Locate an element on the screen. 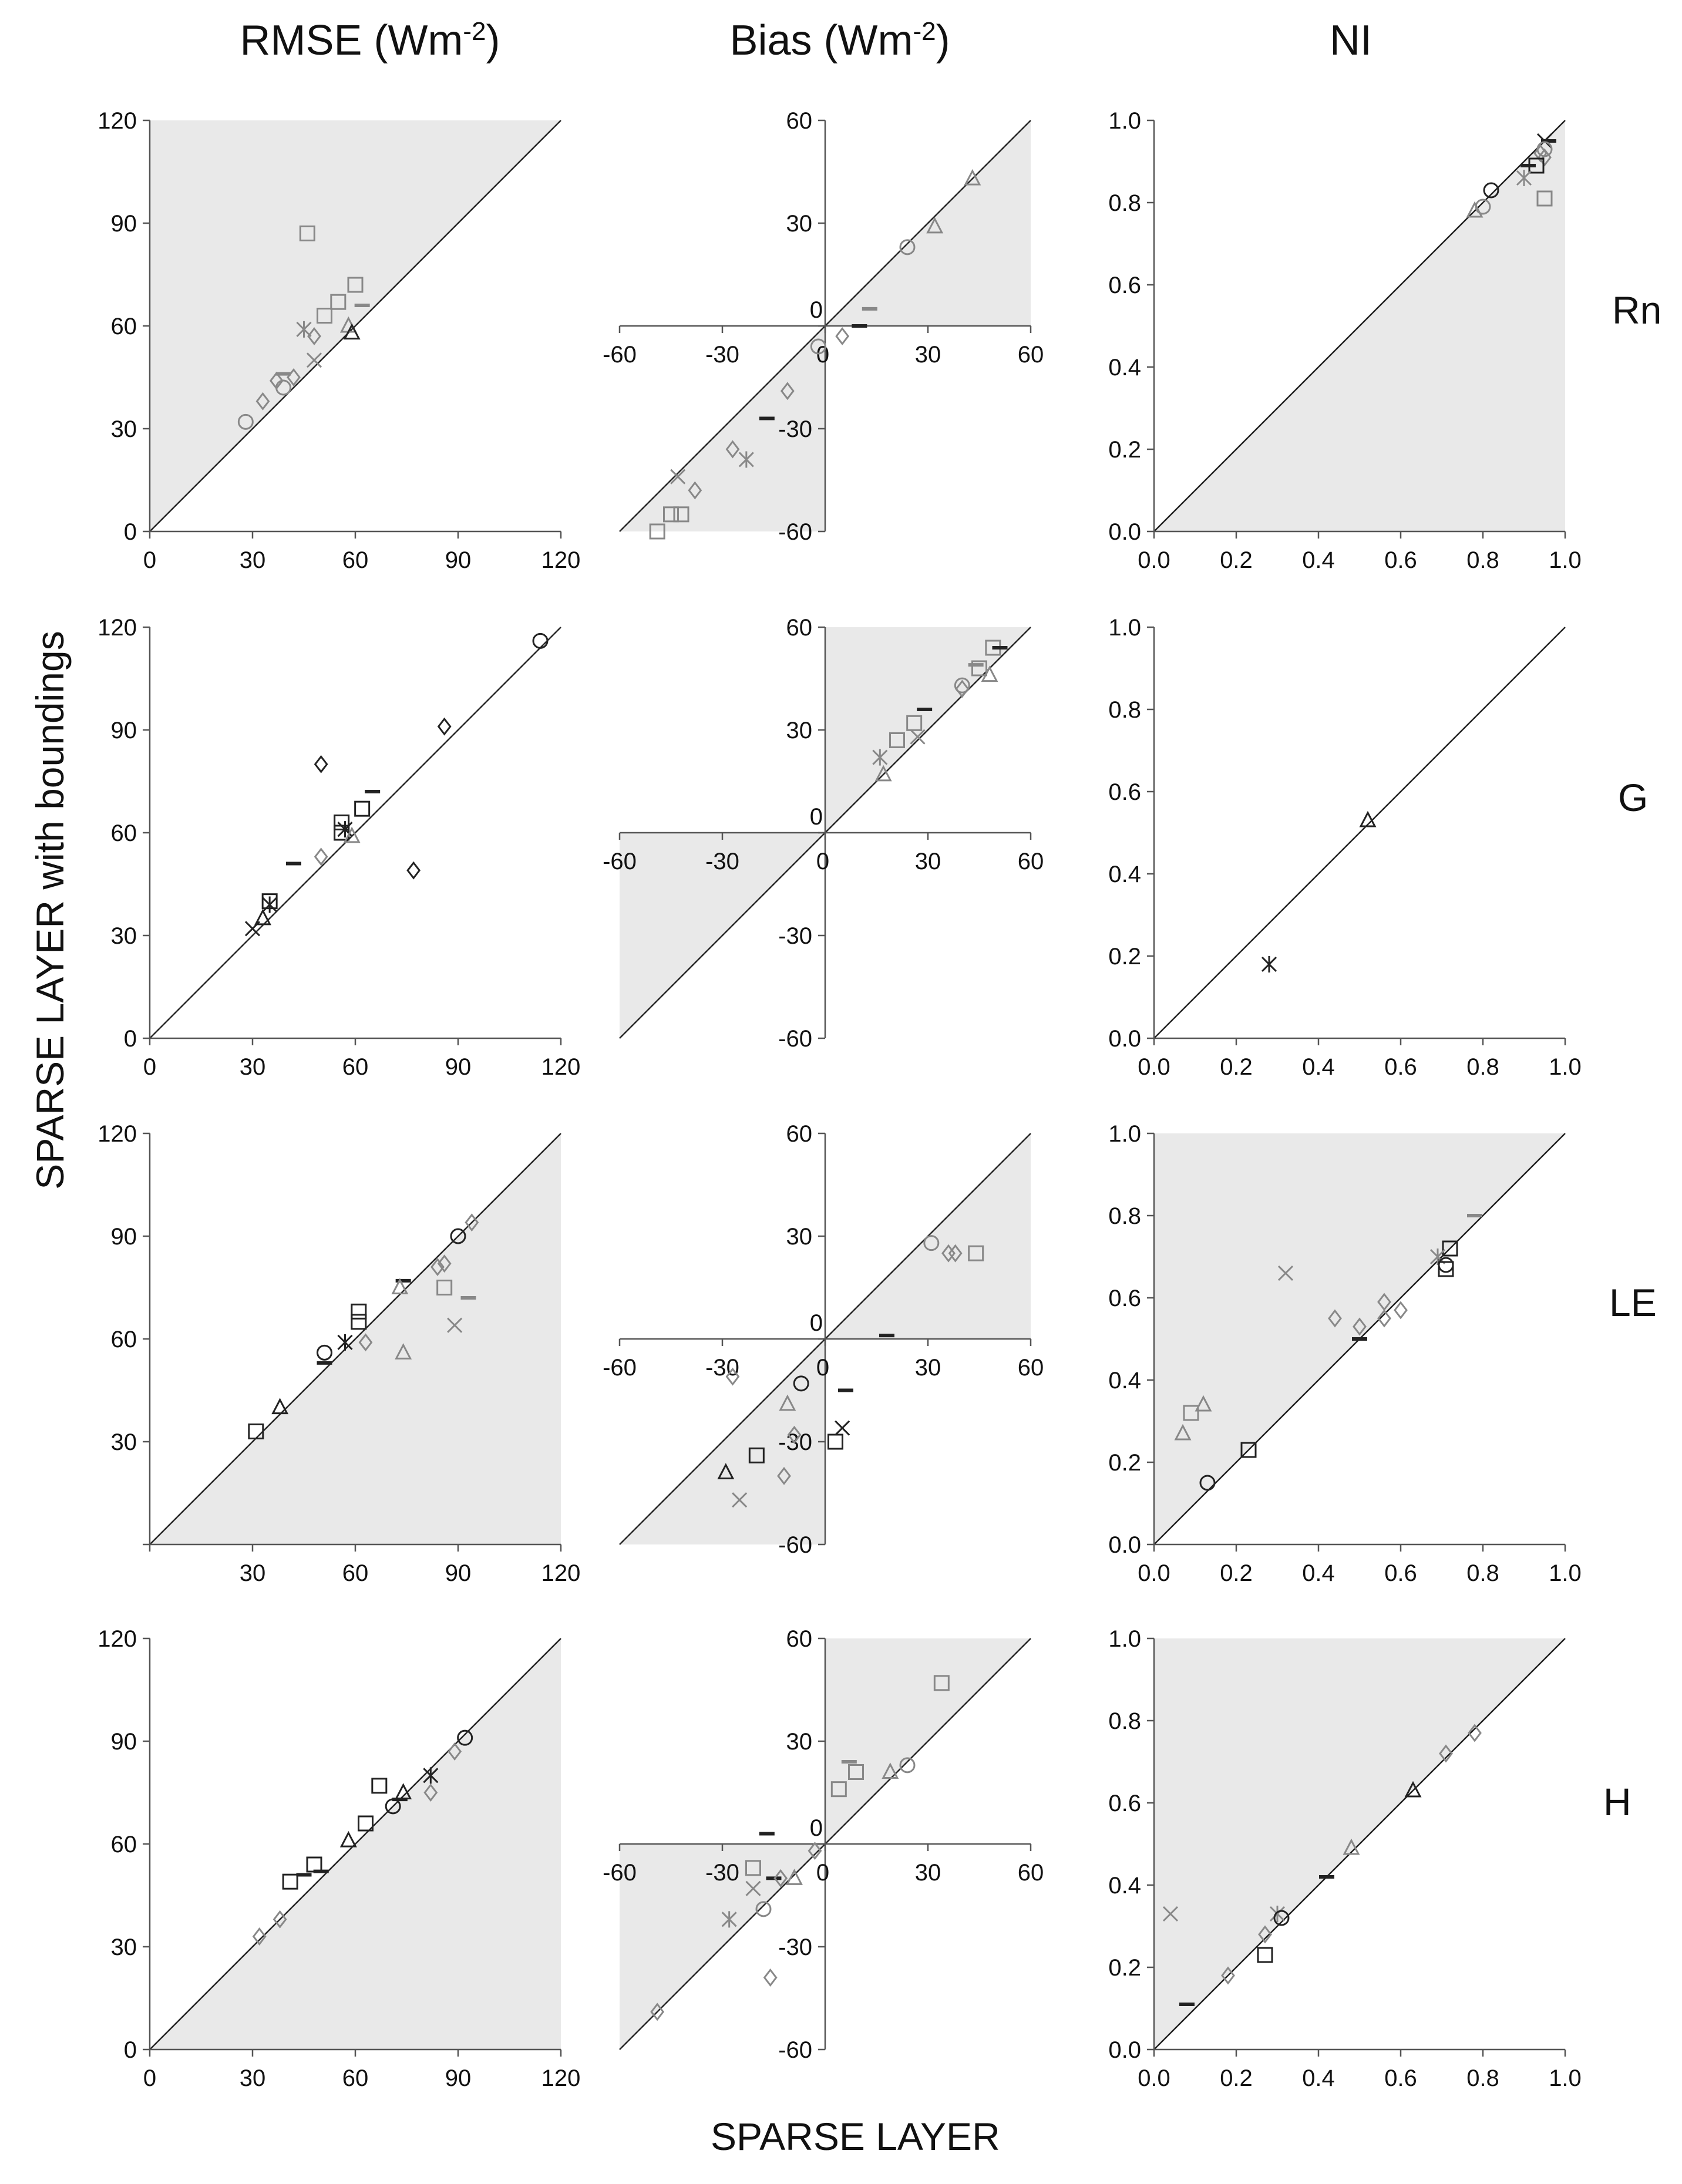  chart-rn-bias-point-diamond is located at coordinates (843, 336).